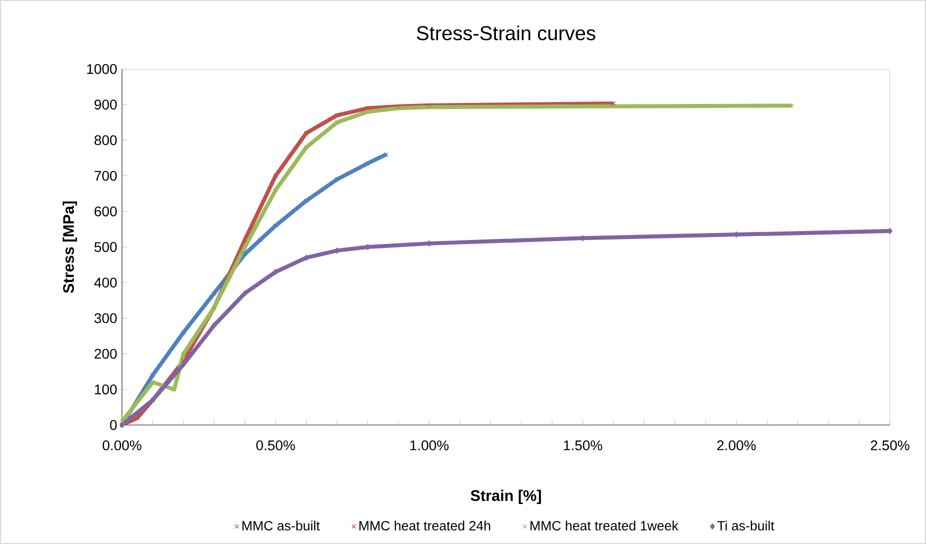 The image size is (926, 544). I want to click on y-axis-title: Stress [MPa], so click(69, 247).